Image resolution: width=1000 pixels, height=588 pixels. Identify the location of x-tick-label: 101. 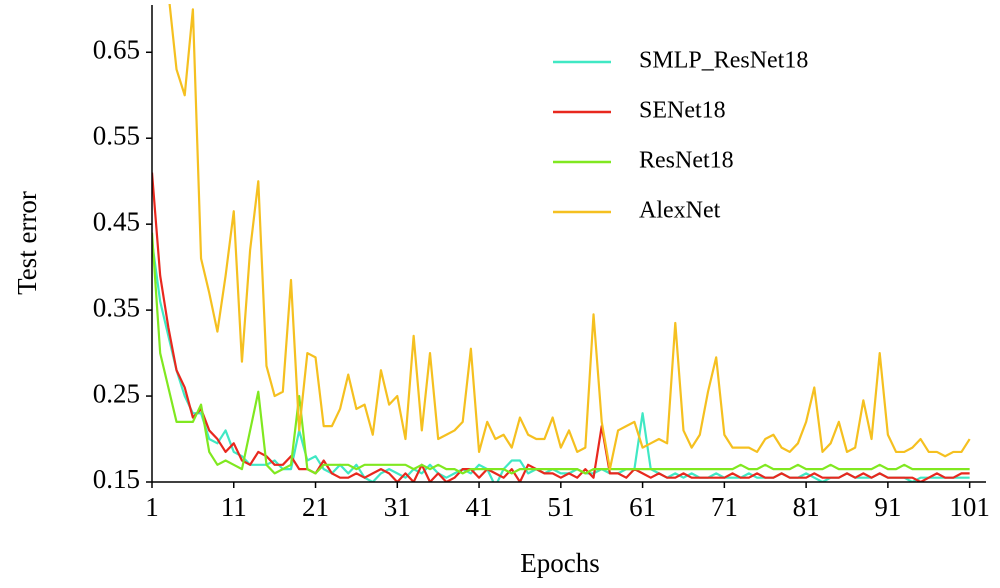
(969, 507).